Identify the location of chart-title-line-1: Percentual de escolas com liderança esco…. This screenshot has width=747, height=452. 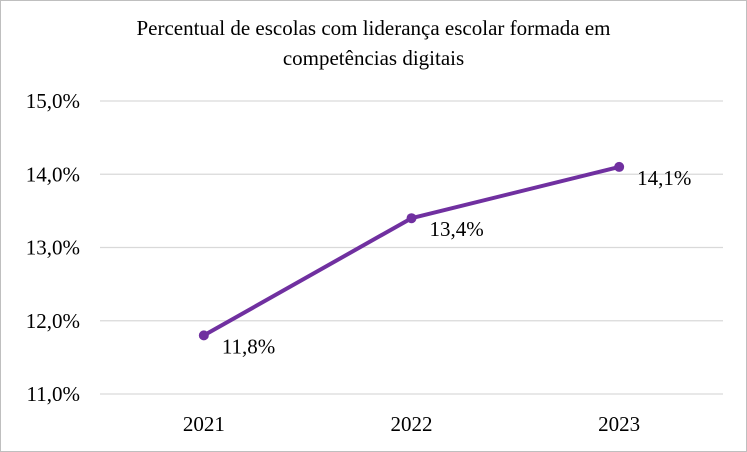
(373, 28).